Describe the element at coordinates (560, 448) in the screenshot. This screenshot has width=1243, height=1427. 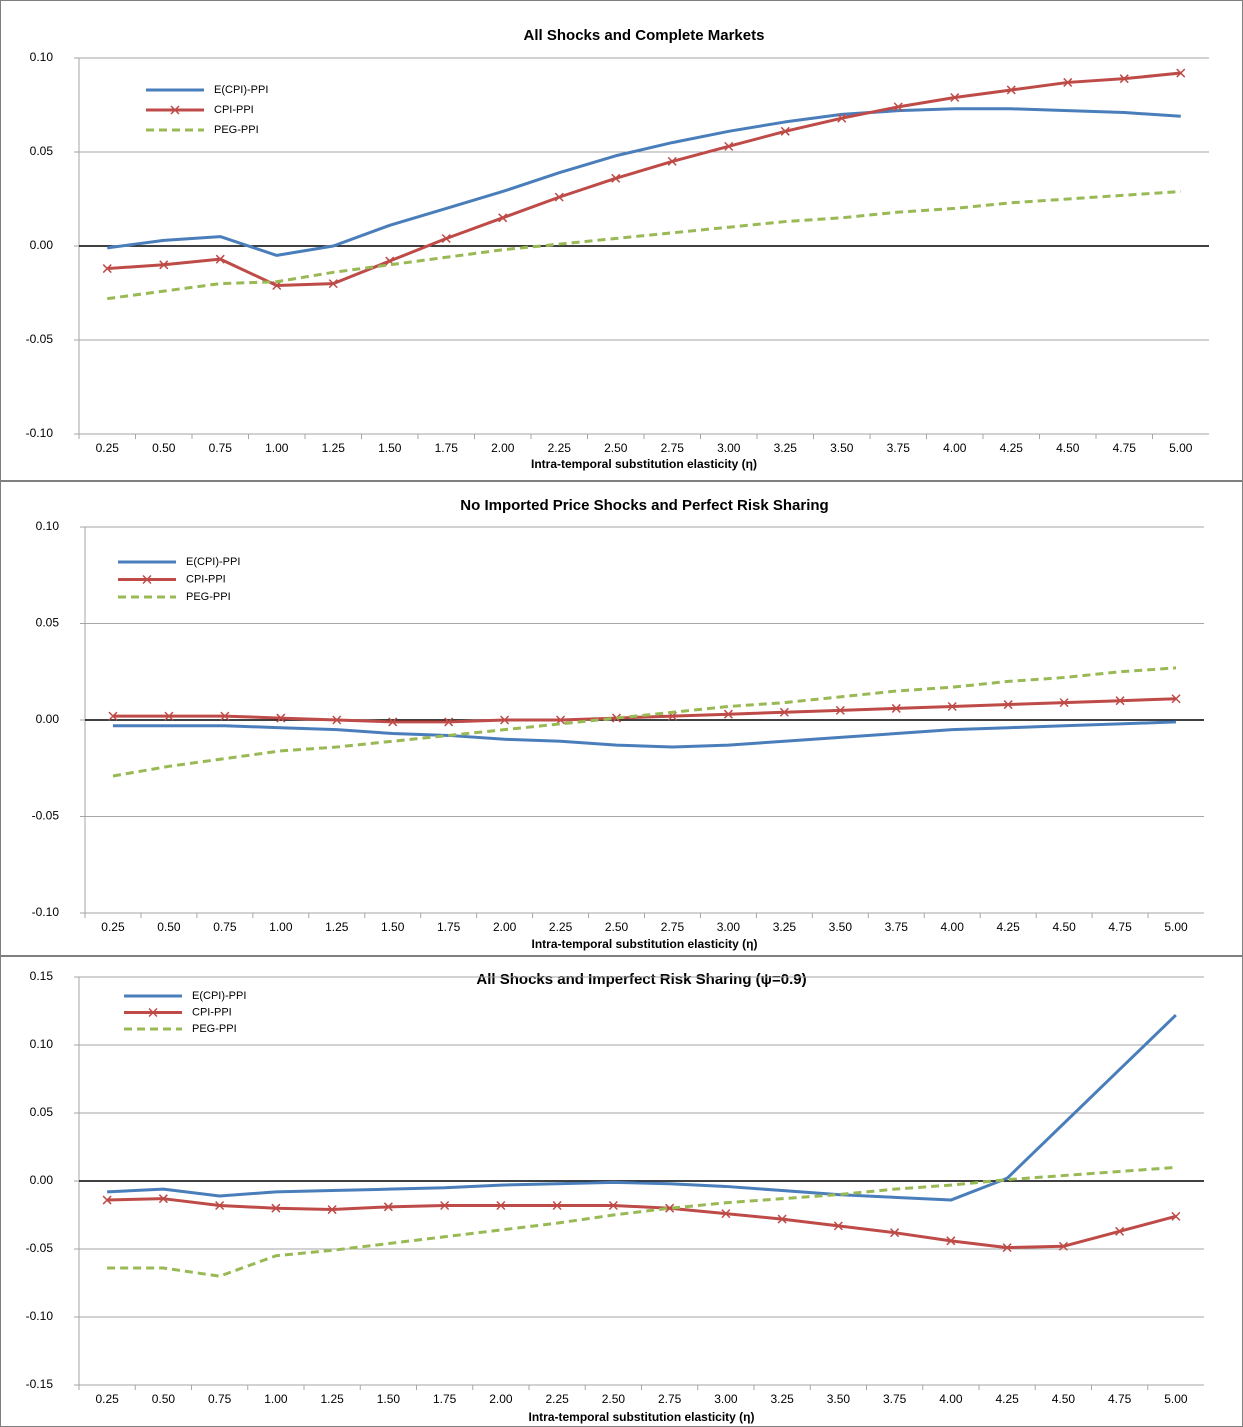
I see `x-tick-label: 2.25` at that location.